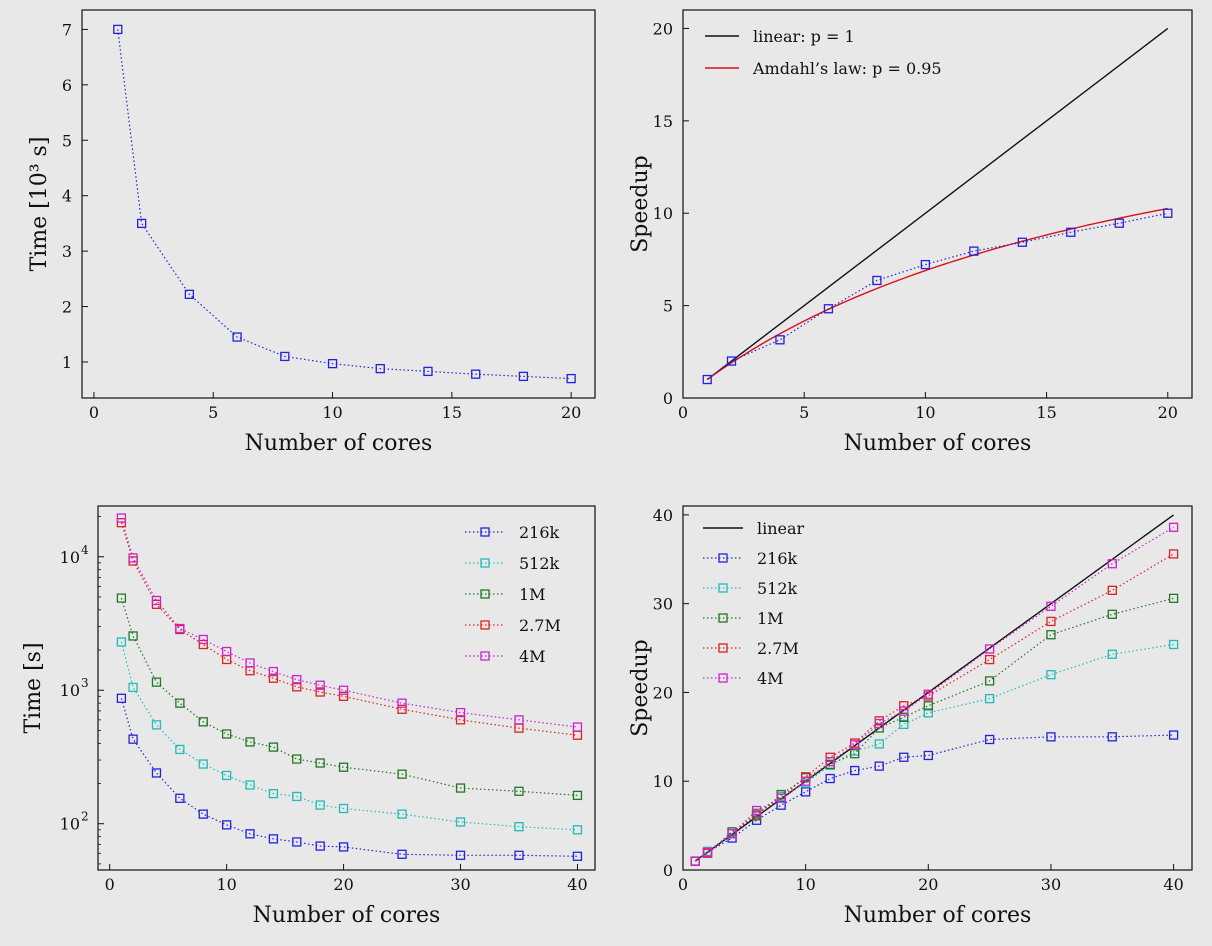  I want to click on x-tick-label: 15, so click(452, 412).